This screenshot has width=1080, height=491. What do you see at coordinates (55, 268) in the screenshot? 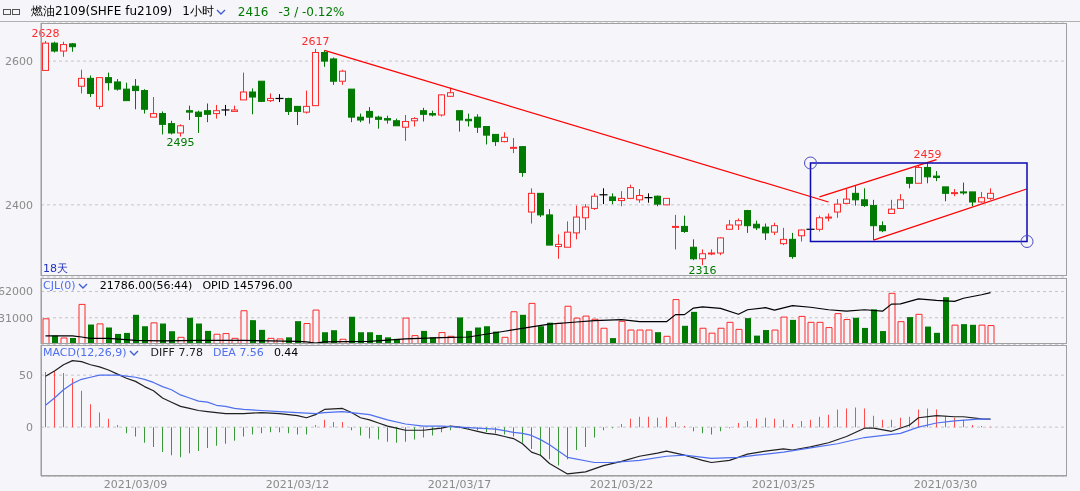
I see `annotation: 18天` at bounding box center [55, 268].